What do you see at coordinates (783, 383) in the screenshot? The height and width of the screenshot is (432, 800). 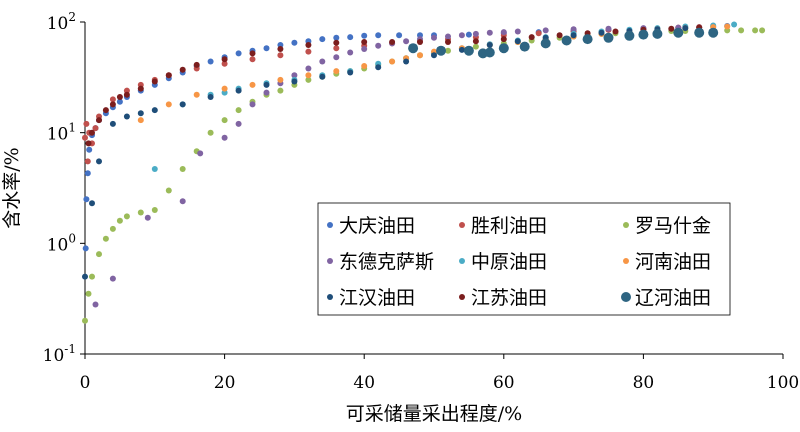 I see `x-tick-label: 100` at bounding box center [783, 383].